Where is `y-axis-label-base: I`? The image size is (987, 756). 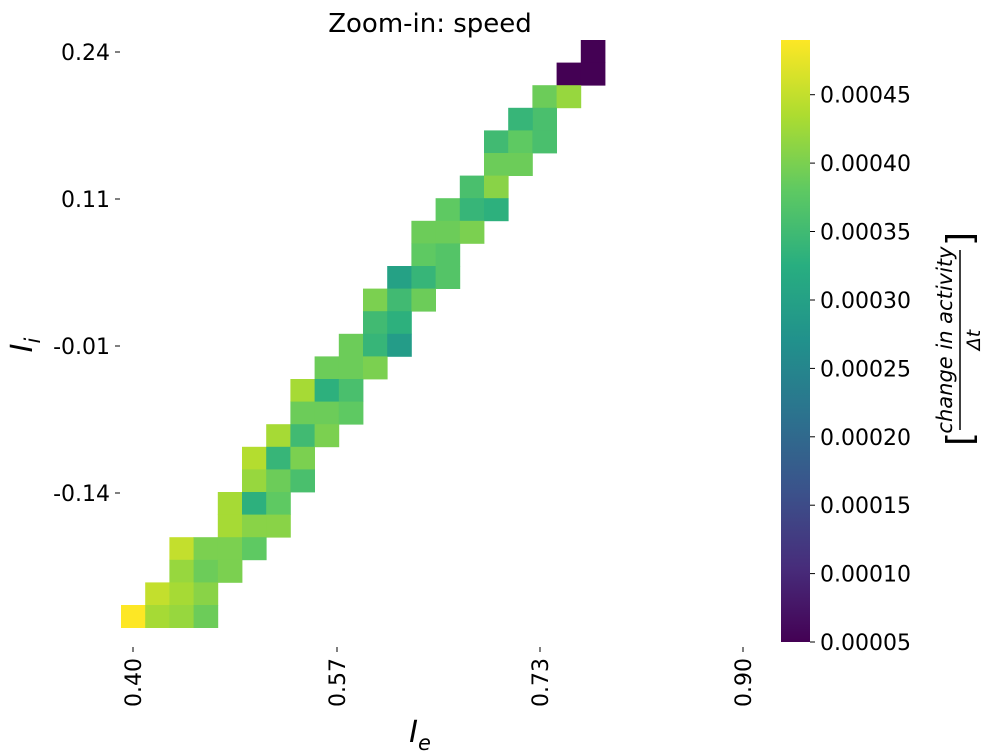
y-axis-label-base: I is located at coordinates (22, 347).